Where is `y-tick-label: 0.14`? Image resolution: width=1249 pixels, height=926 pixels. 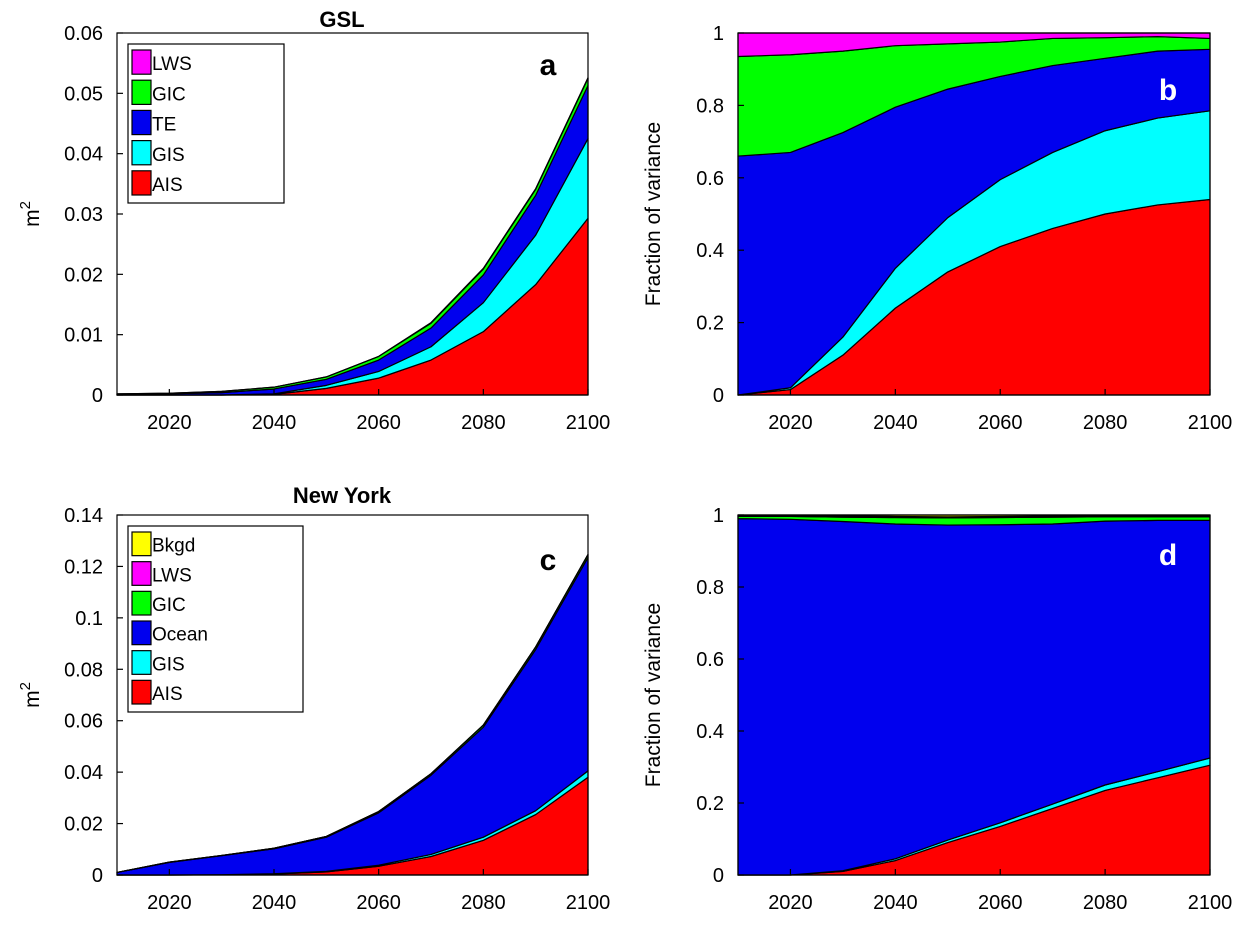
y-tick-label: 0.14 is located at coordinates (83, 516).